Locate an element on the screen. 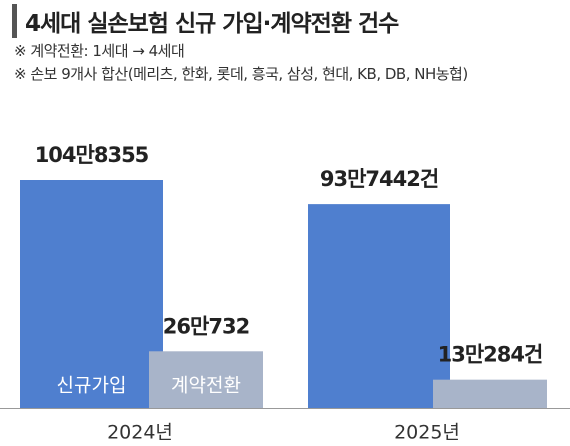  x-tick-label: 2024년 is located at coordinates (140, 433).